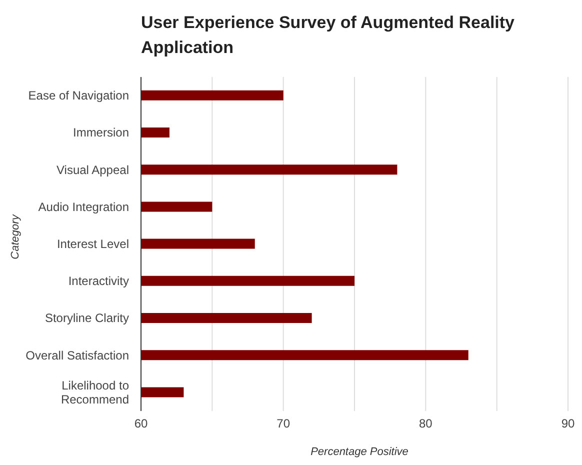 The image size is (582, 465). I want to click on y-tick-label: Likelihood to Recommend, so click(95, 392).